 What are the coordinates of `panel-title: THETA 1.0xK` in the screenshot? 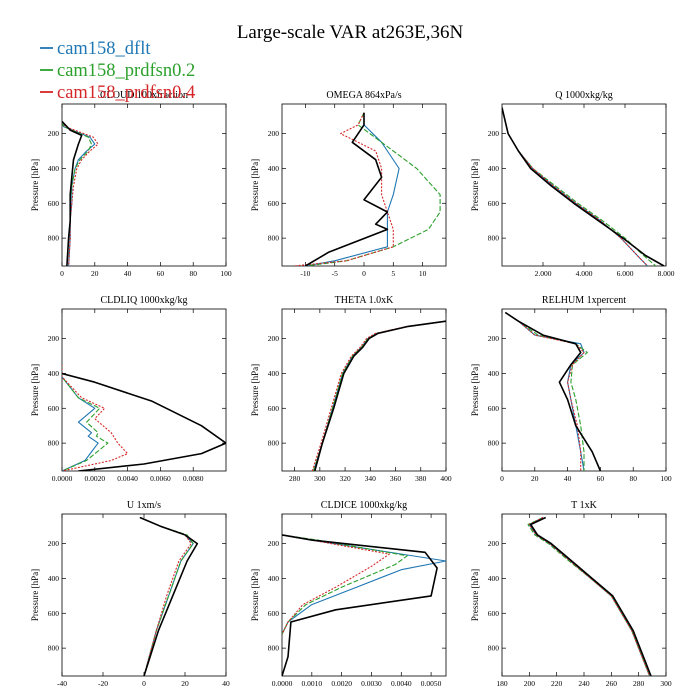 It's located at (364, 300).